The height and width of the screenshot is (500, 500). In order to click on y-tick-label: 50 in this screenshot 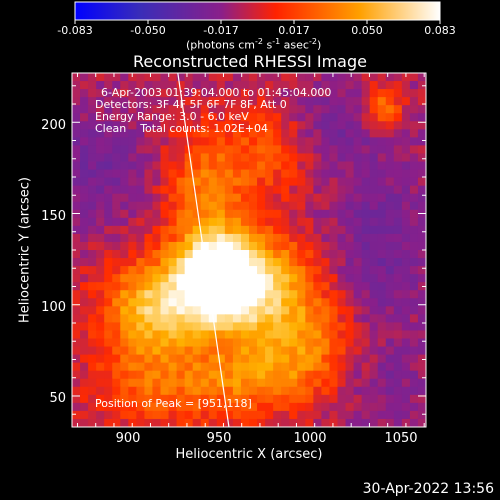, I will do `click(57, 398)`.